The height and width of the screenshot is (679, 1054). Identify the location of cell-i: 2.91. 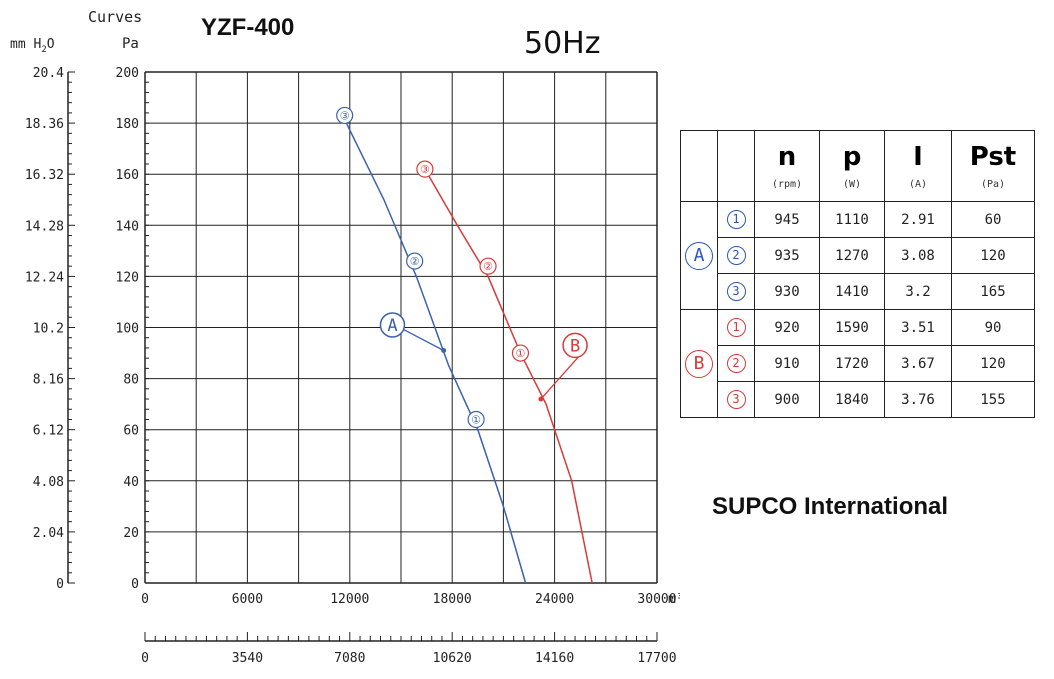
(918, 219).